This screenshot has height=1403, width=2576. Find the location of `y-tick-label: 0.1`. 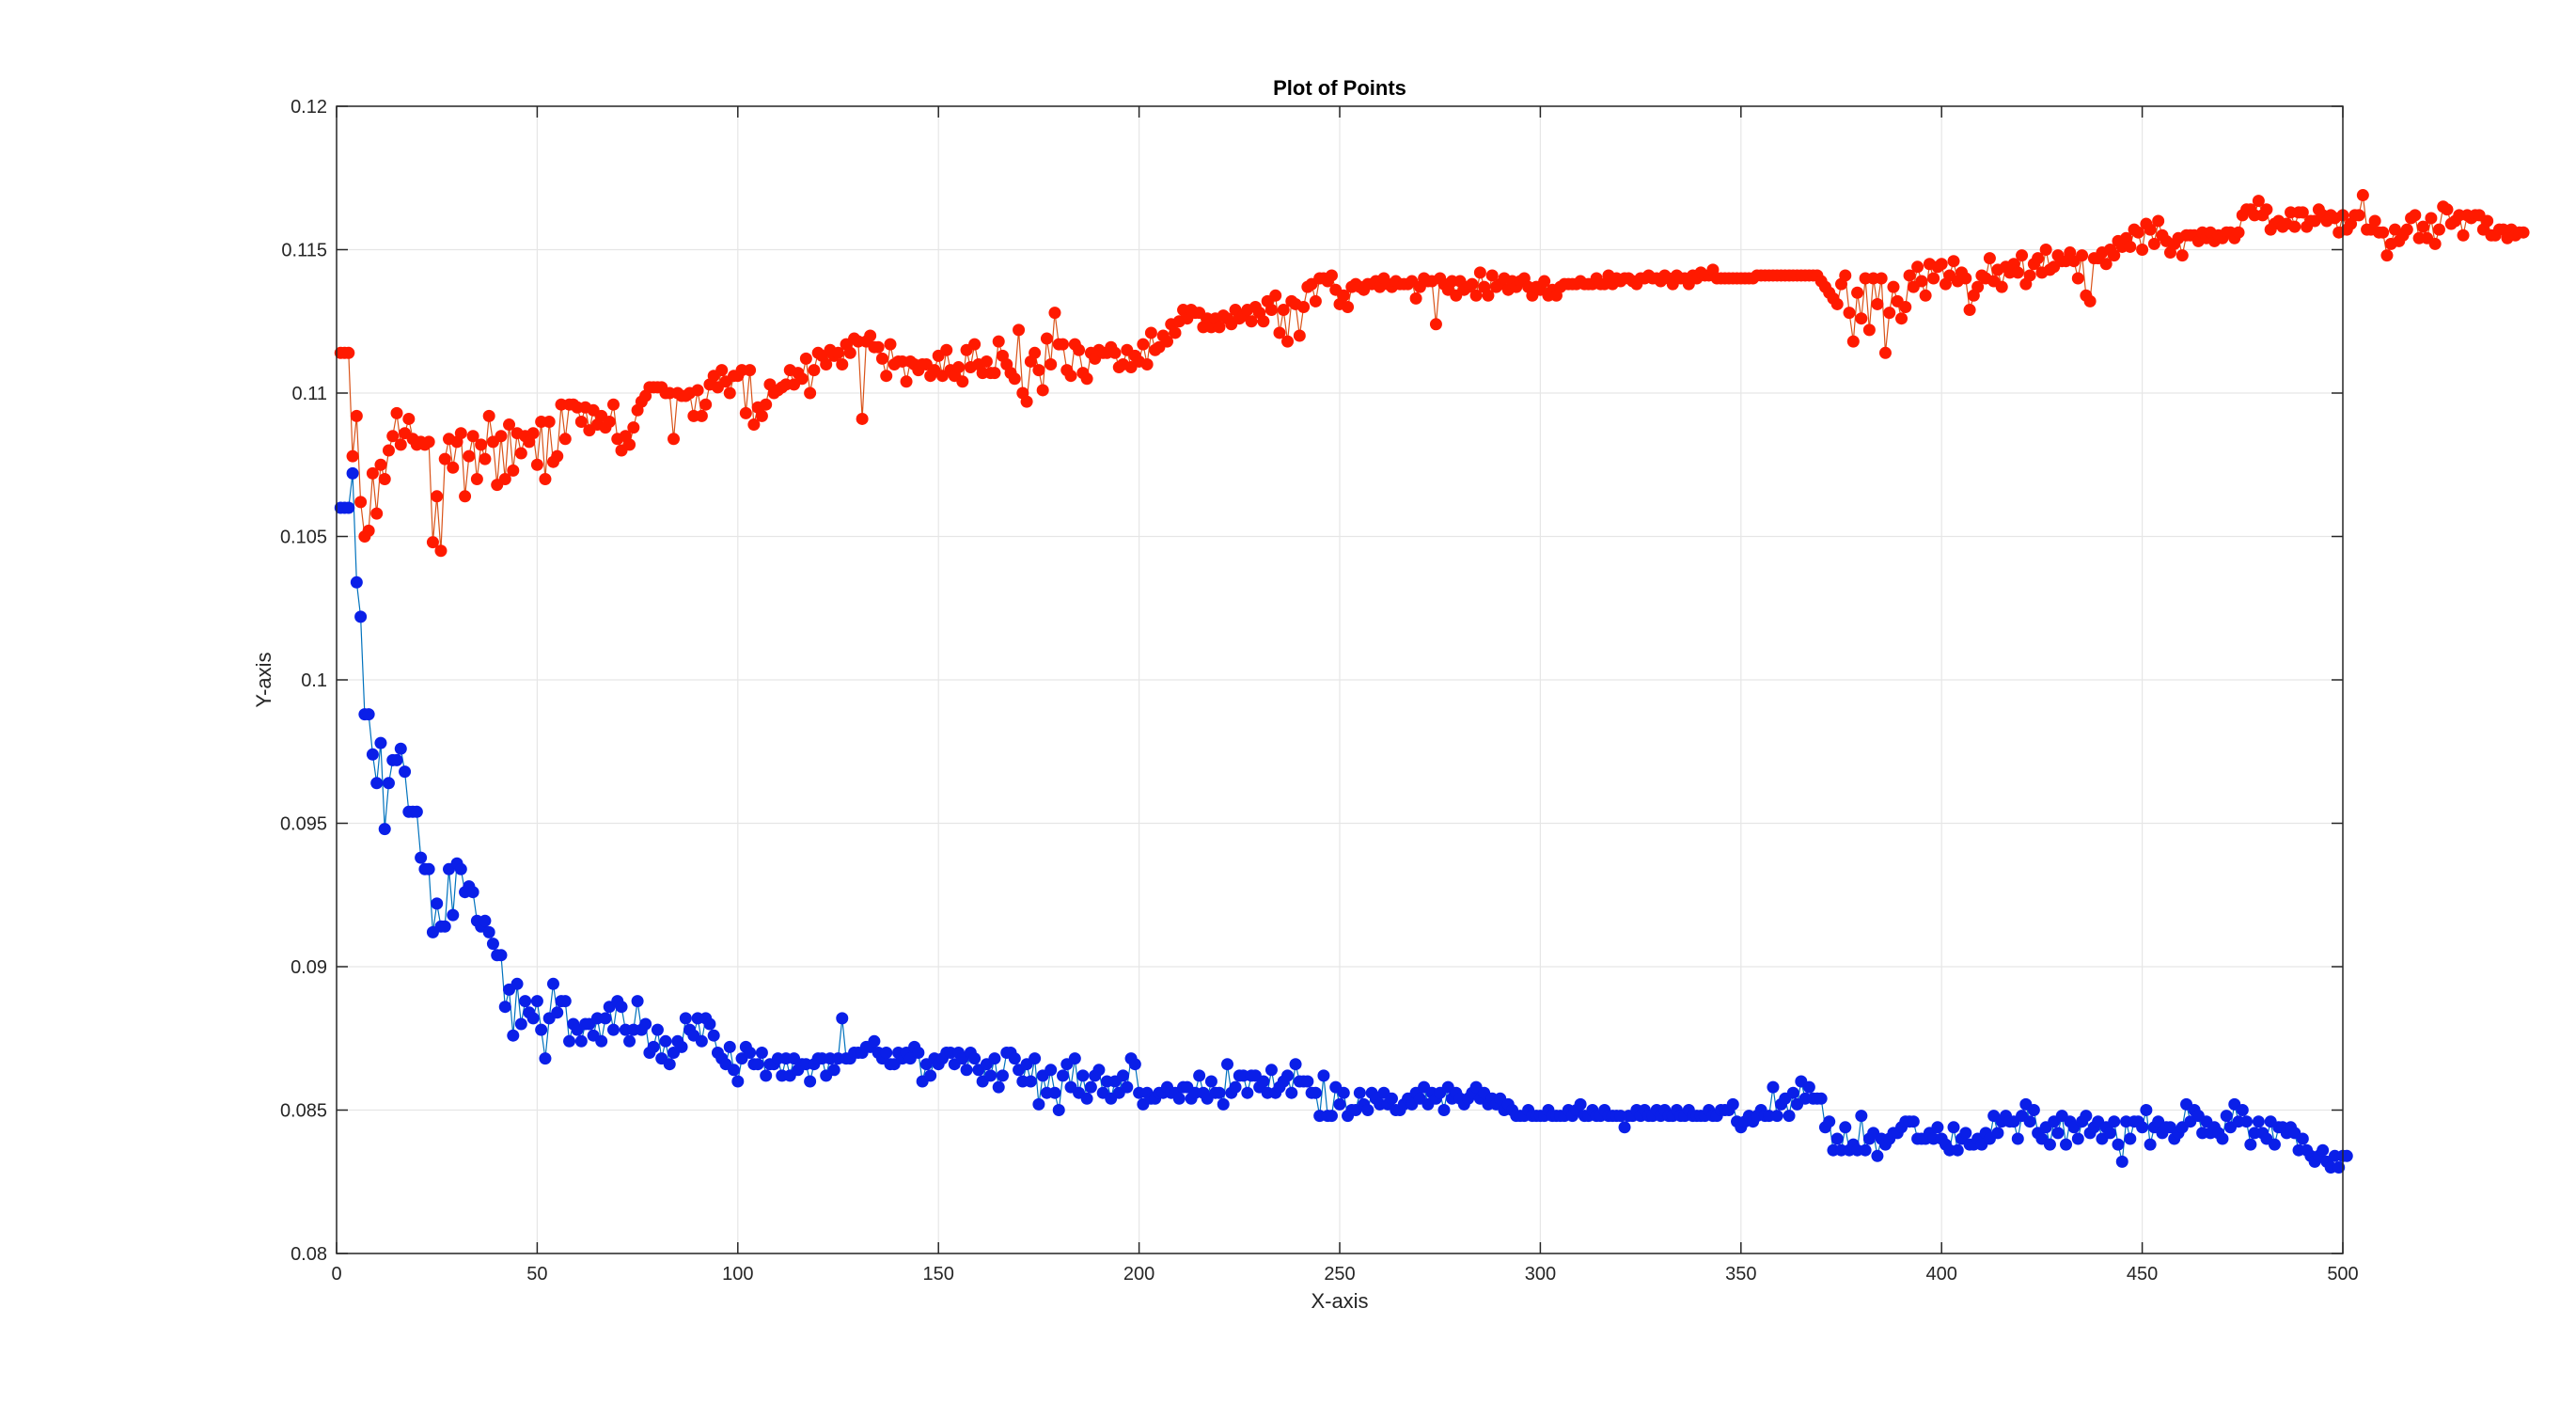

y-tick-label: 0.1 is located at coordinates (314, 681).